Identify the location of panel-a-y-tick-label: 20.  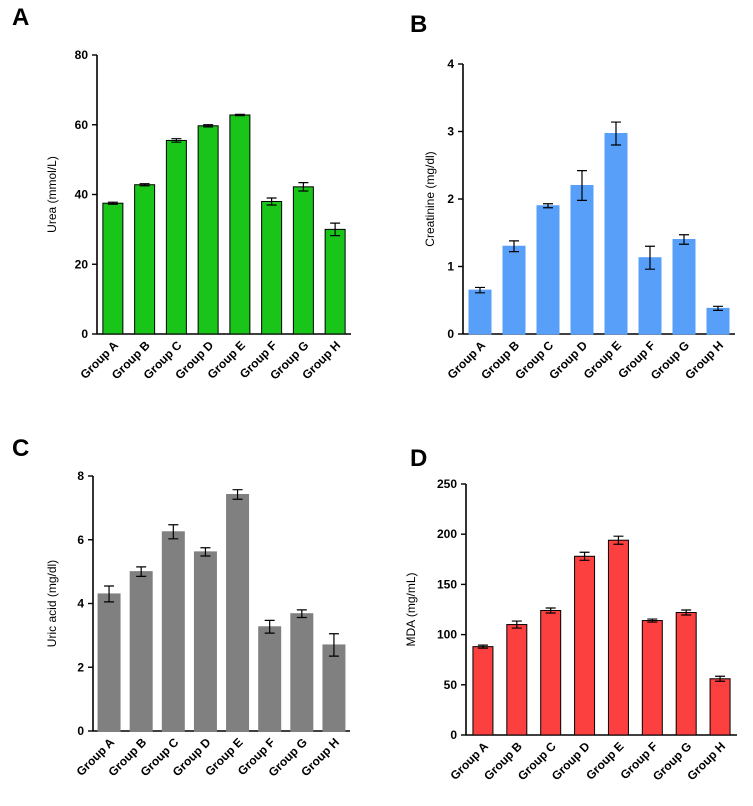
(82, 264).